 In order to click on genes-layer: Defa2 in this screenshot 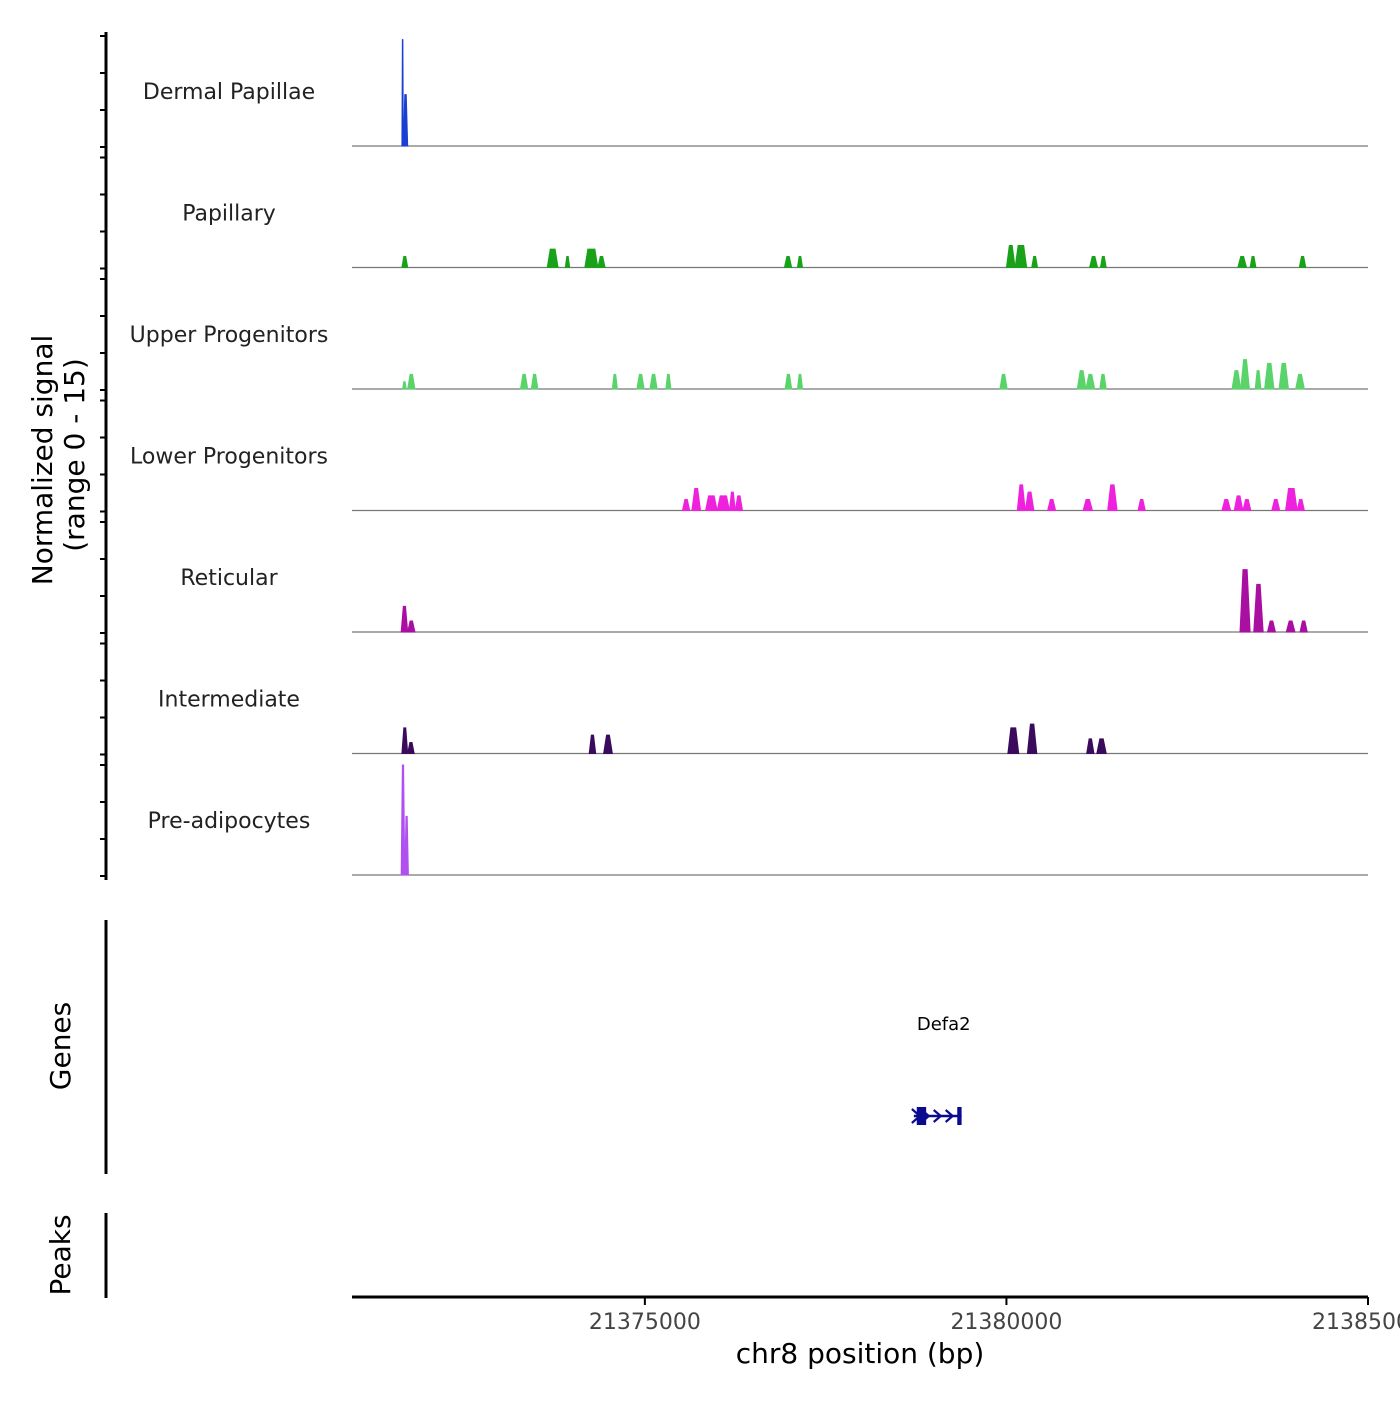, I will do `click(941, 1069)`.